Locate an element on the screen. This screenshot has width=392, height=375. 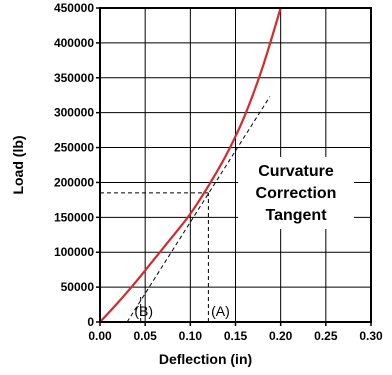
x-axis-title: Deflection (in) is located at coordinates (205, 359).